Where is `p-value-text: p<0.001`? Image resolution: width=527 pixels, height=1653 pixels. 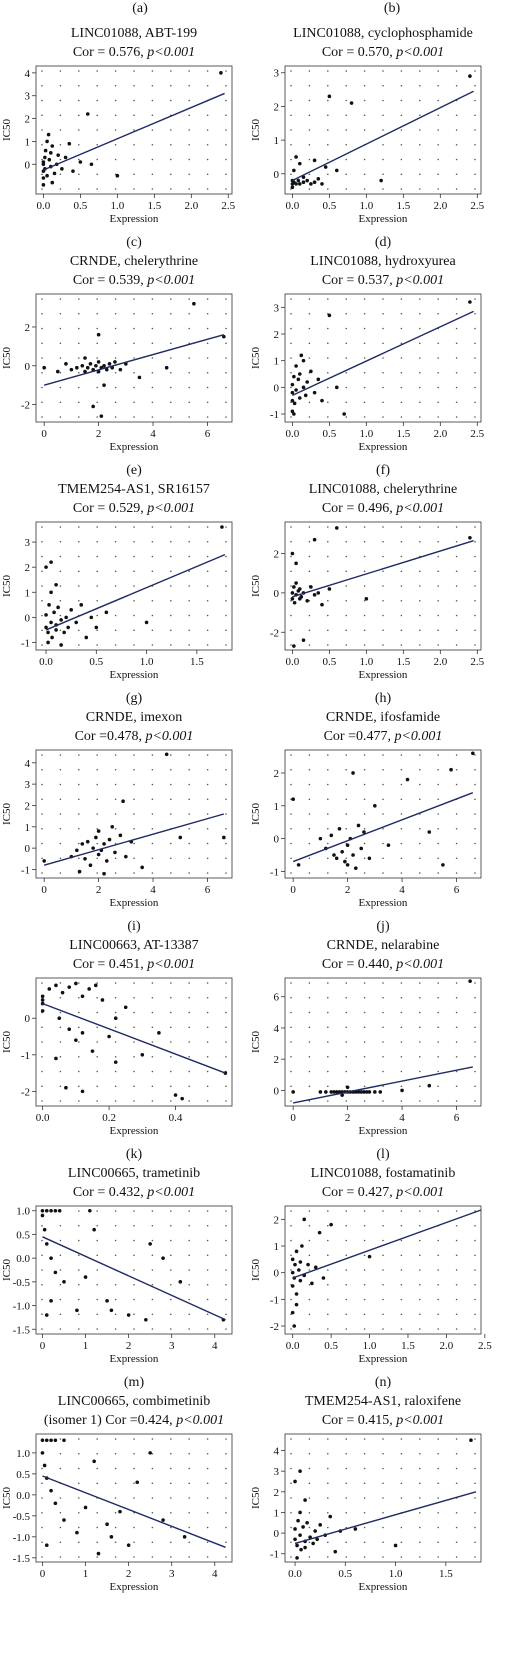
p-value-text: p<0.001 is located at coordinates (419, 508).